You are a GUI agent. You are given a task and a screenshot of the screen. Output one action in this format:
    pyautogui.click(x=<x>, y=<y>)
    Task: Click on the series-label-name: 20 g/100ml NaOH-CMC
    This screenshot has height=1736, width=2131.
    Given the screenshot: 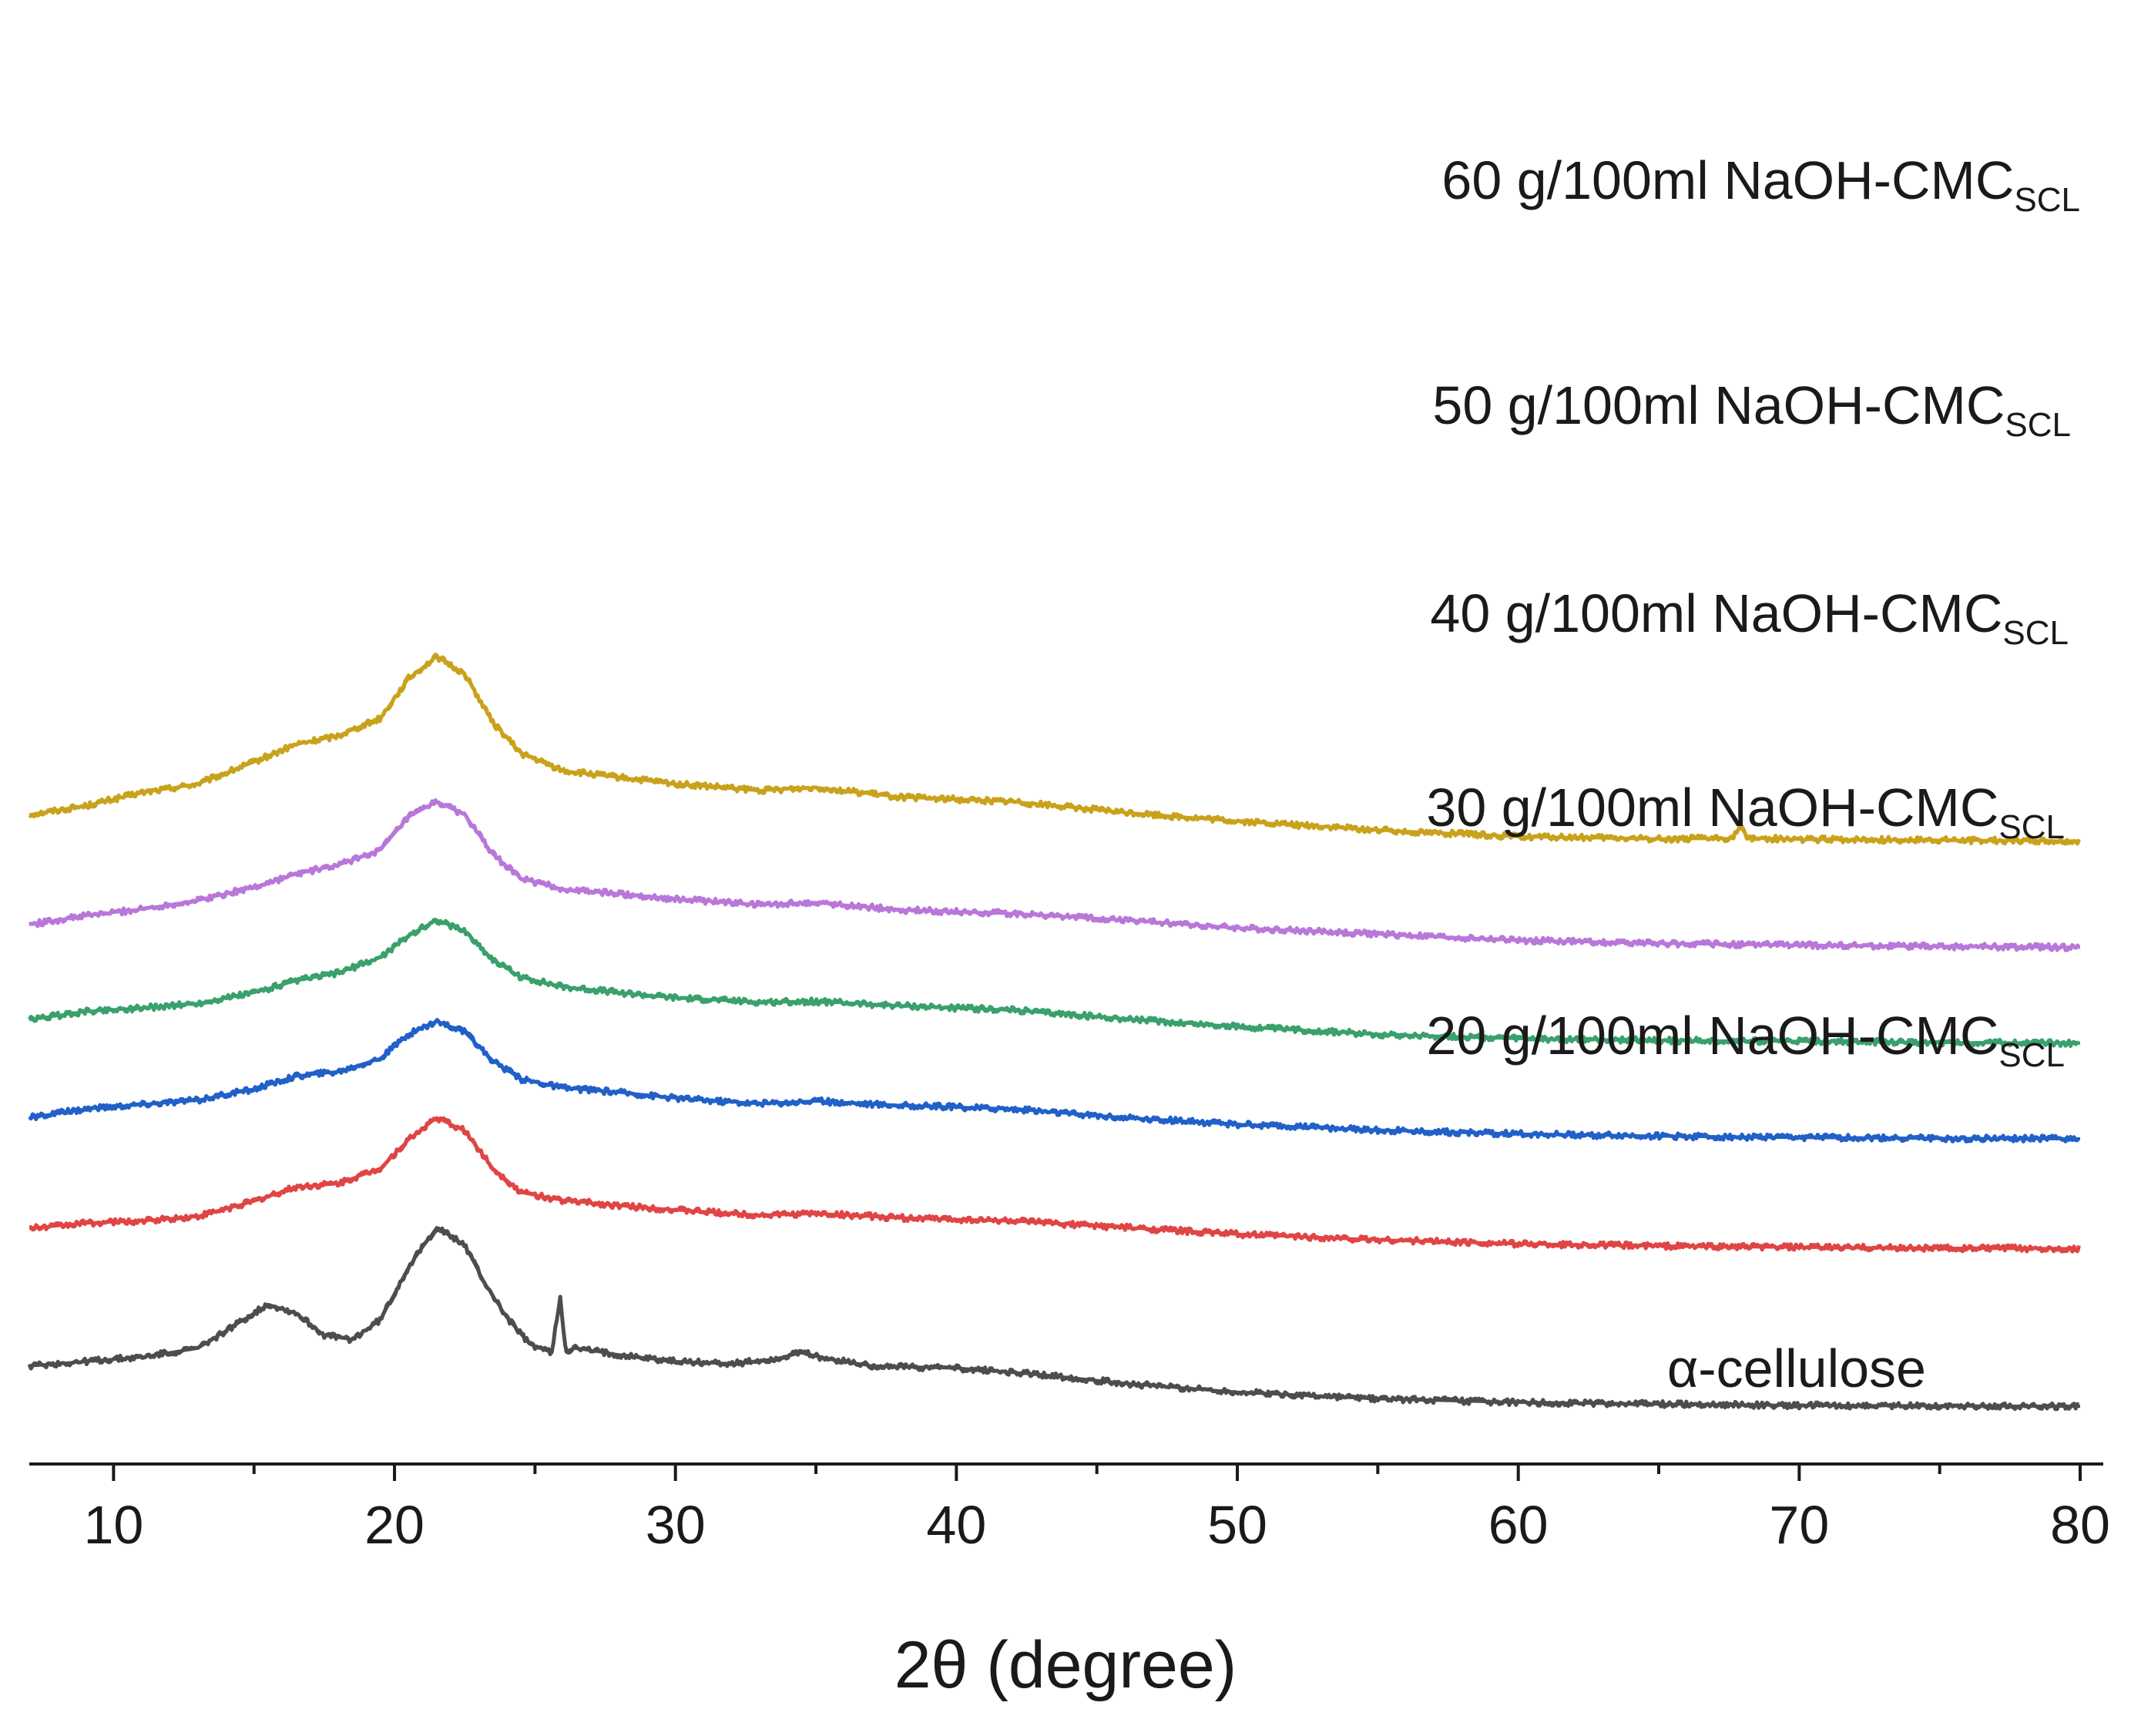 What is the action you would take?
    pyautogui.click(x=1712, y=1036)
    